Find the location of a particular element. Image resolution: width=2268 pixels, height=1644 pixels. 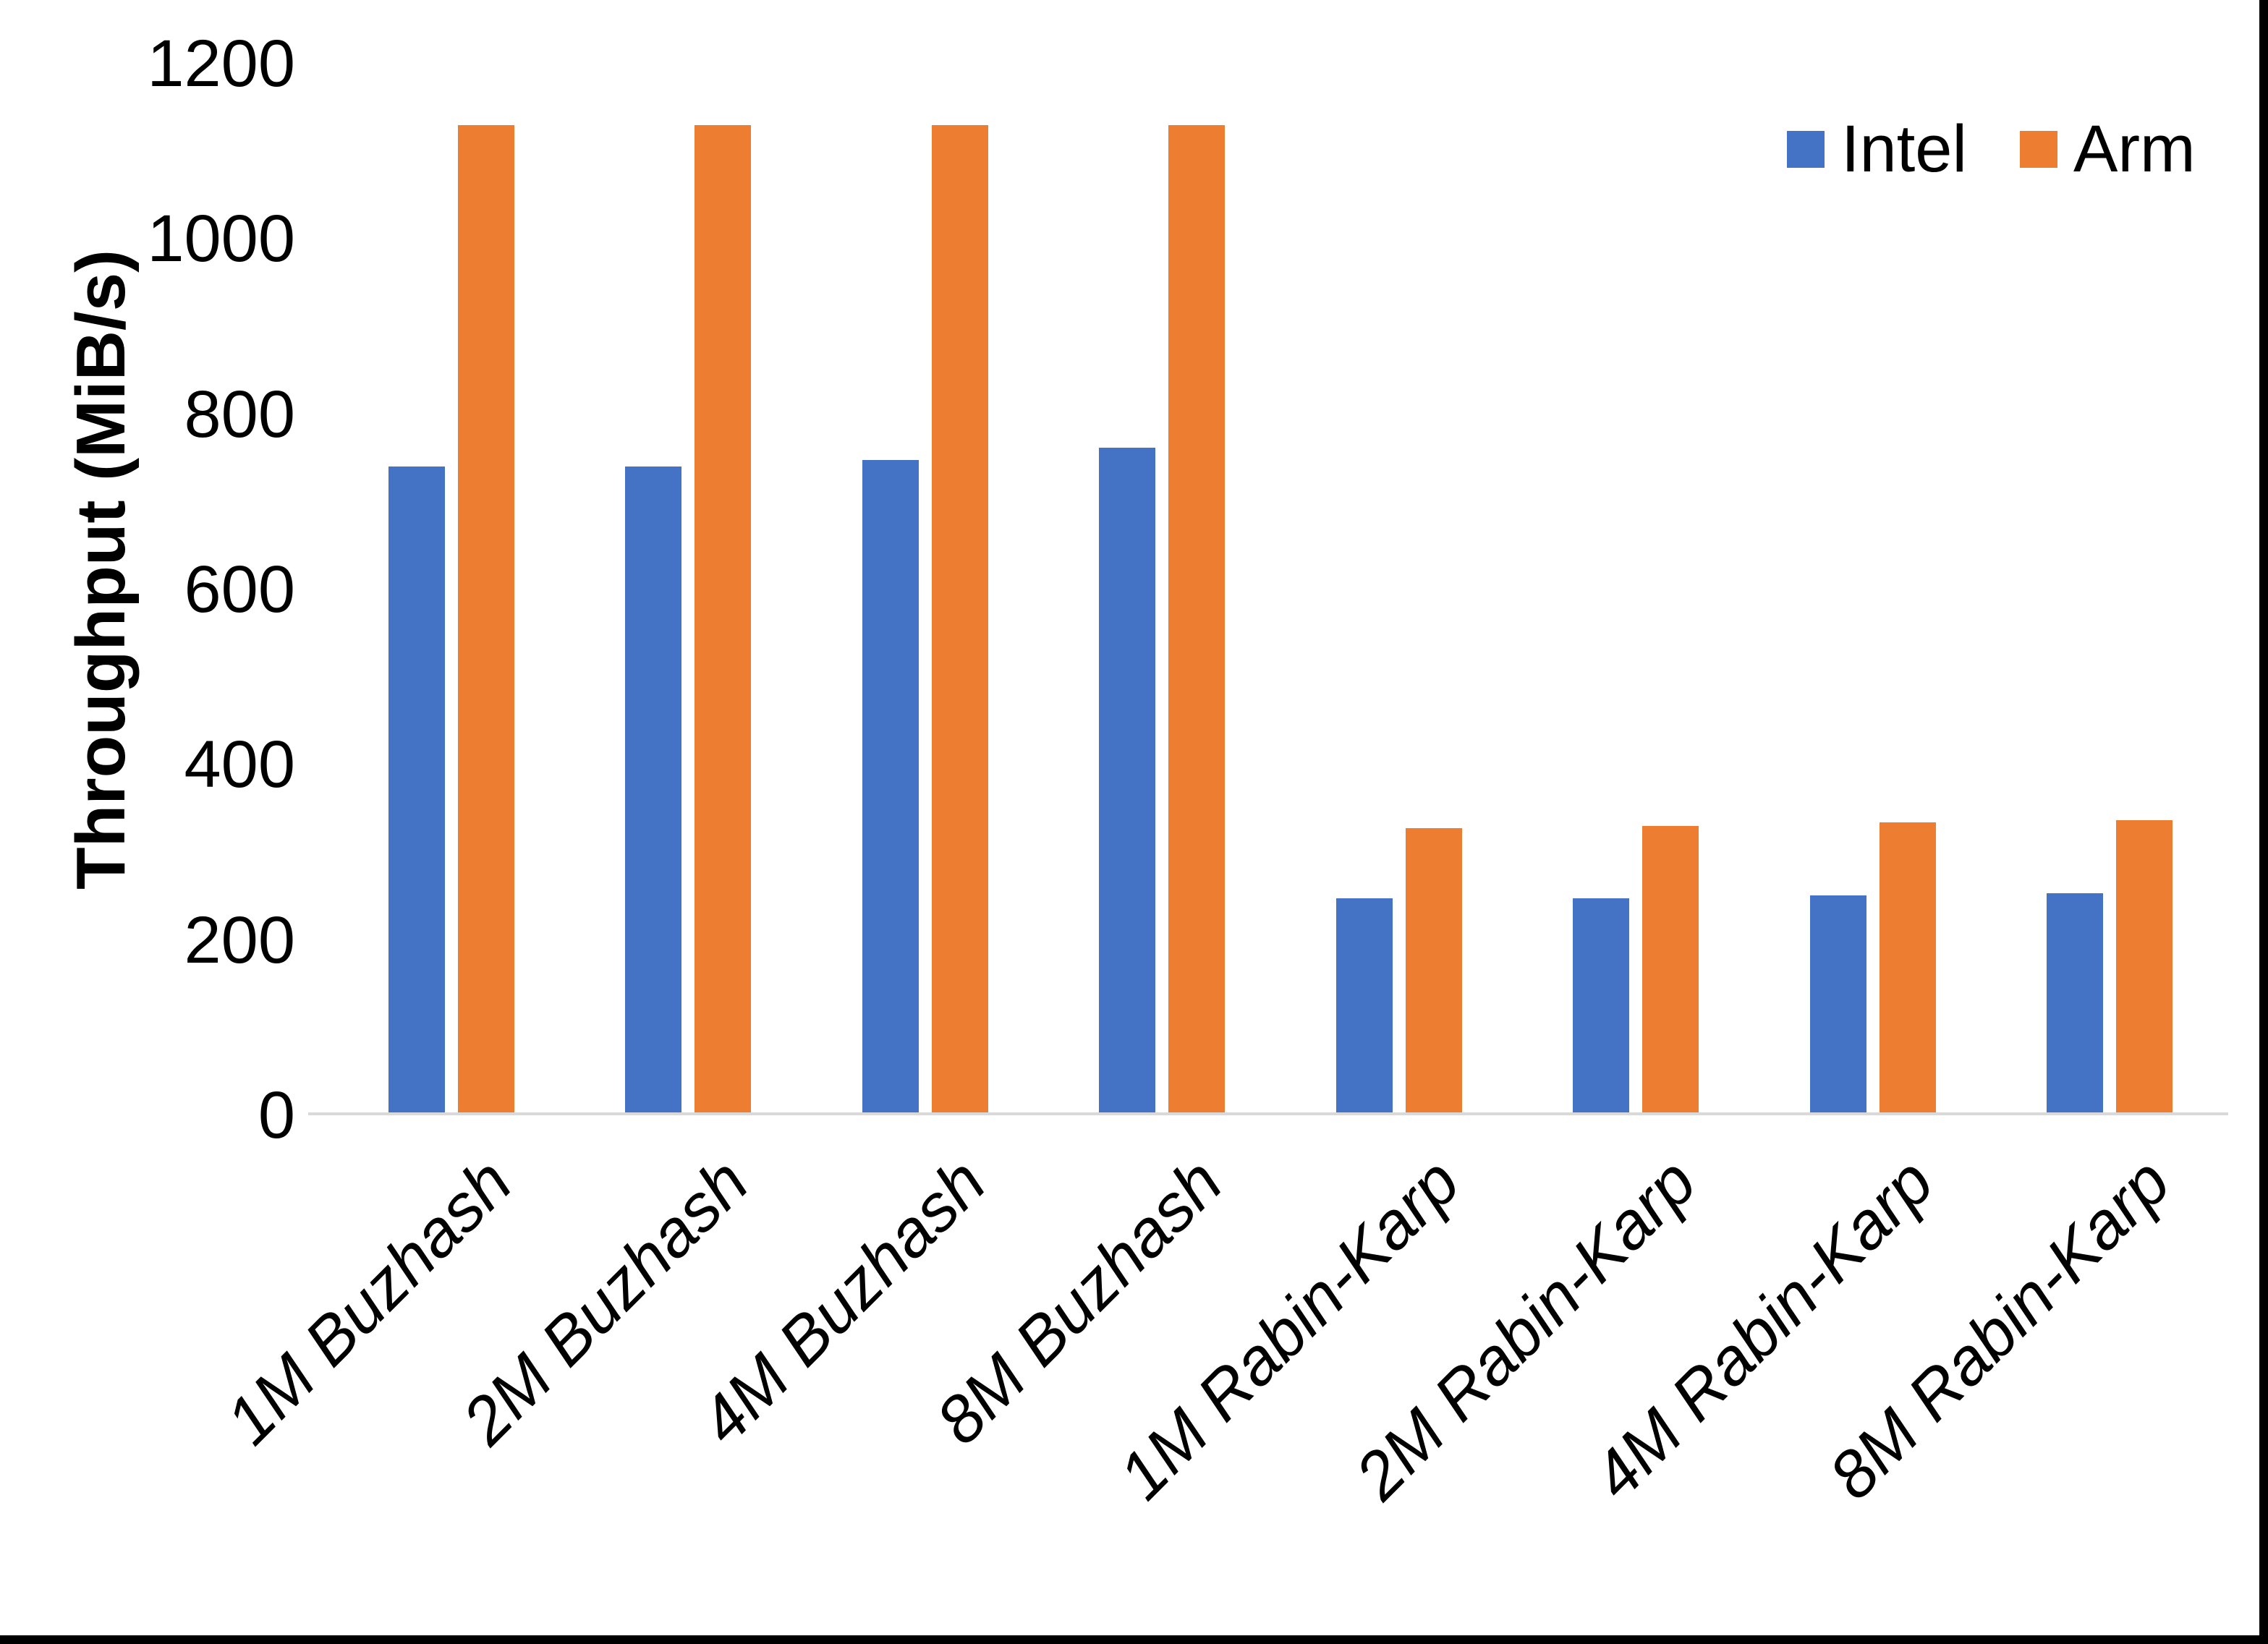

bar-intel-4m-buzhash is located at coordinates (890, 787).